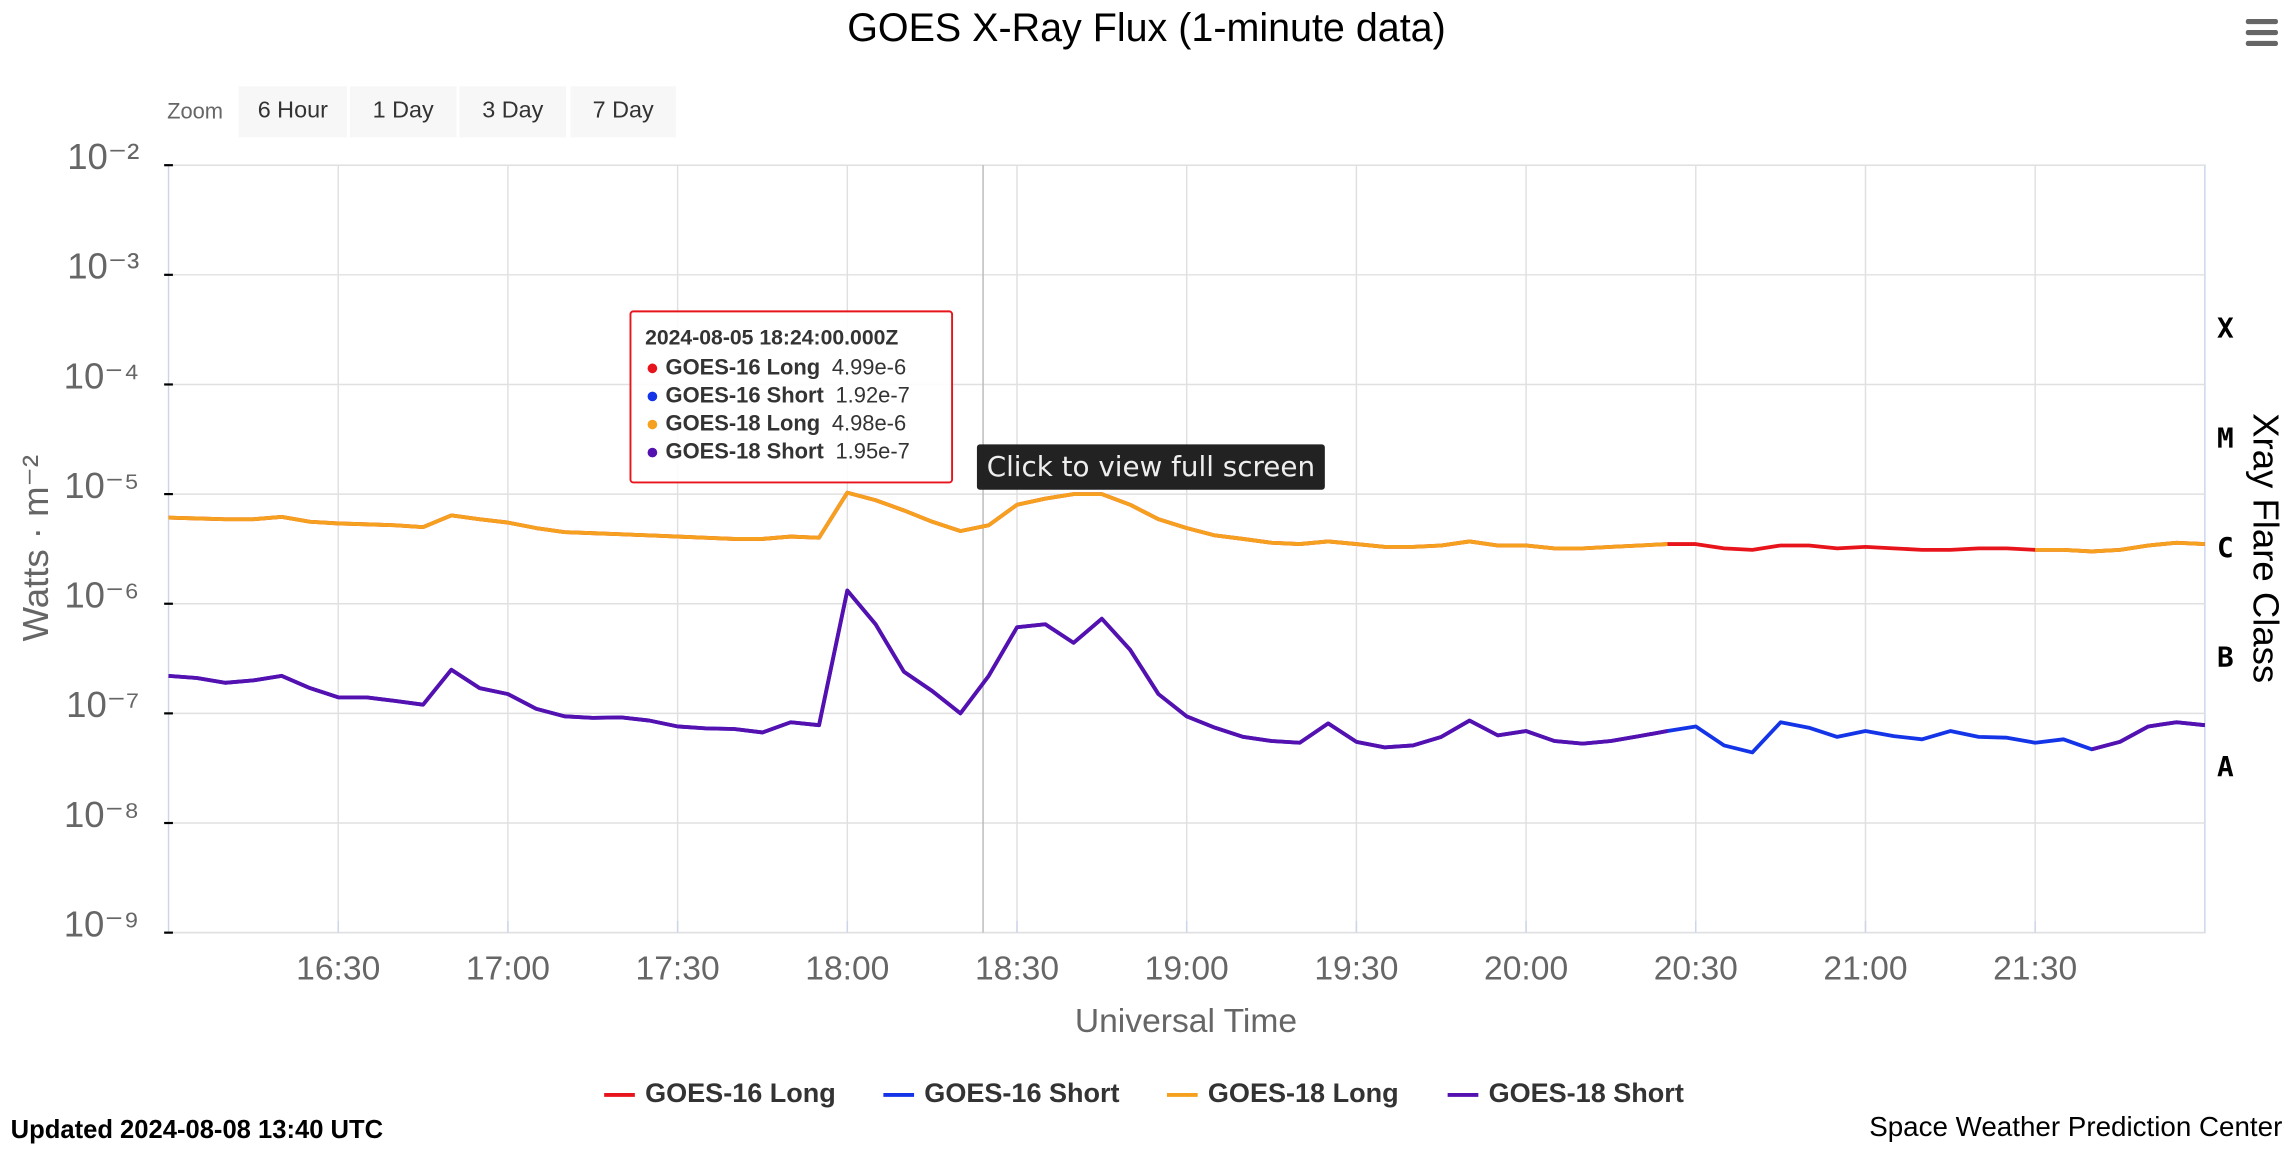 The height and width of the screenshot is (1149, 2293). Describe the element at coordinates (745, 394) in the screenshot. I see `tooltip-series-name: GOES-16 Short` at that location.